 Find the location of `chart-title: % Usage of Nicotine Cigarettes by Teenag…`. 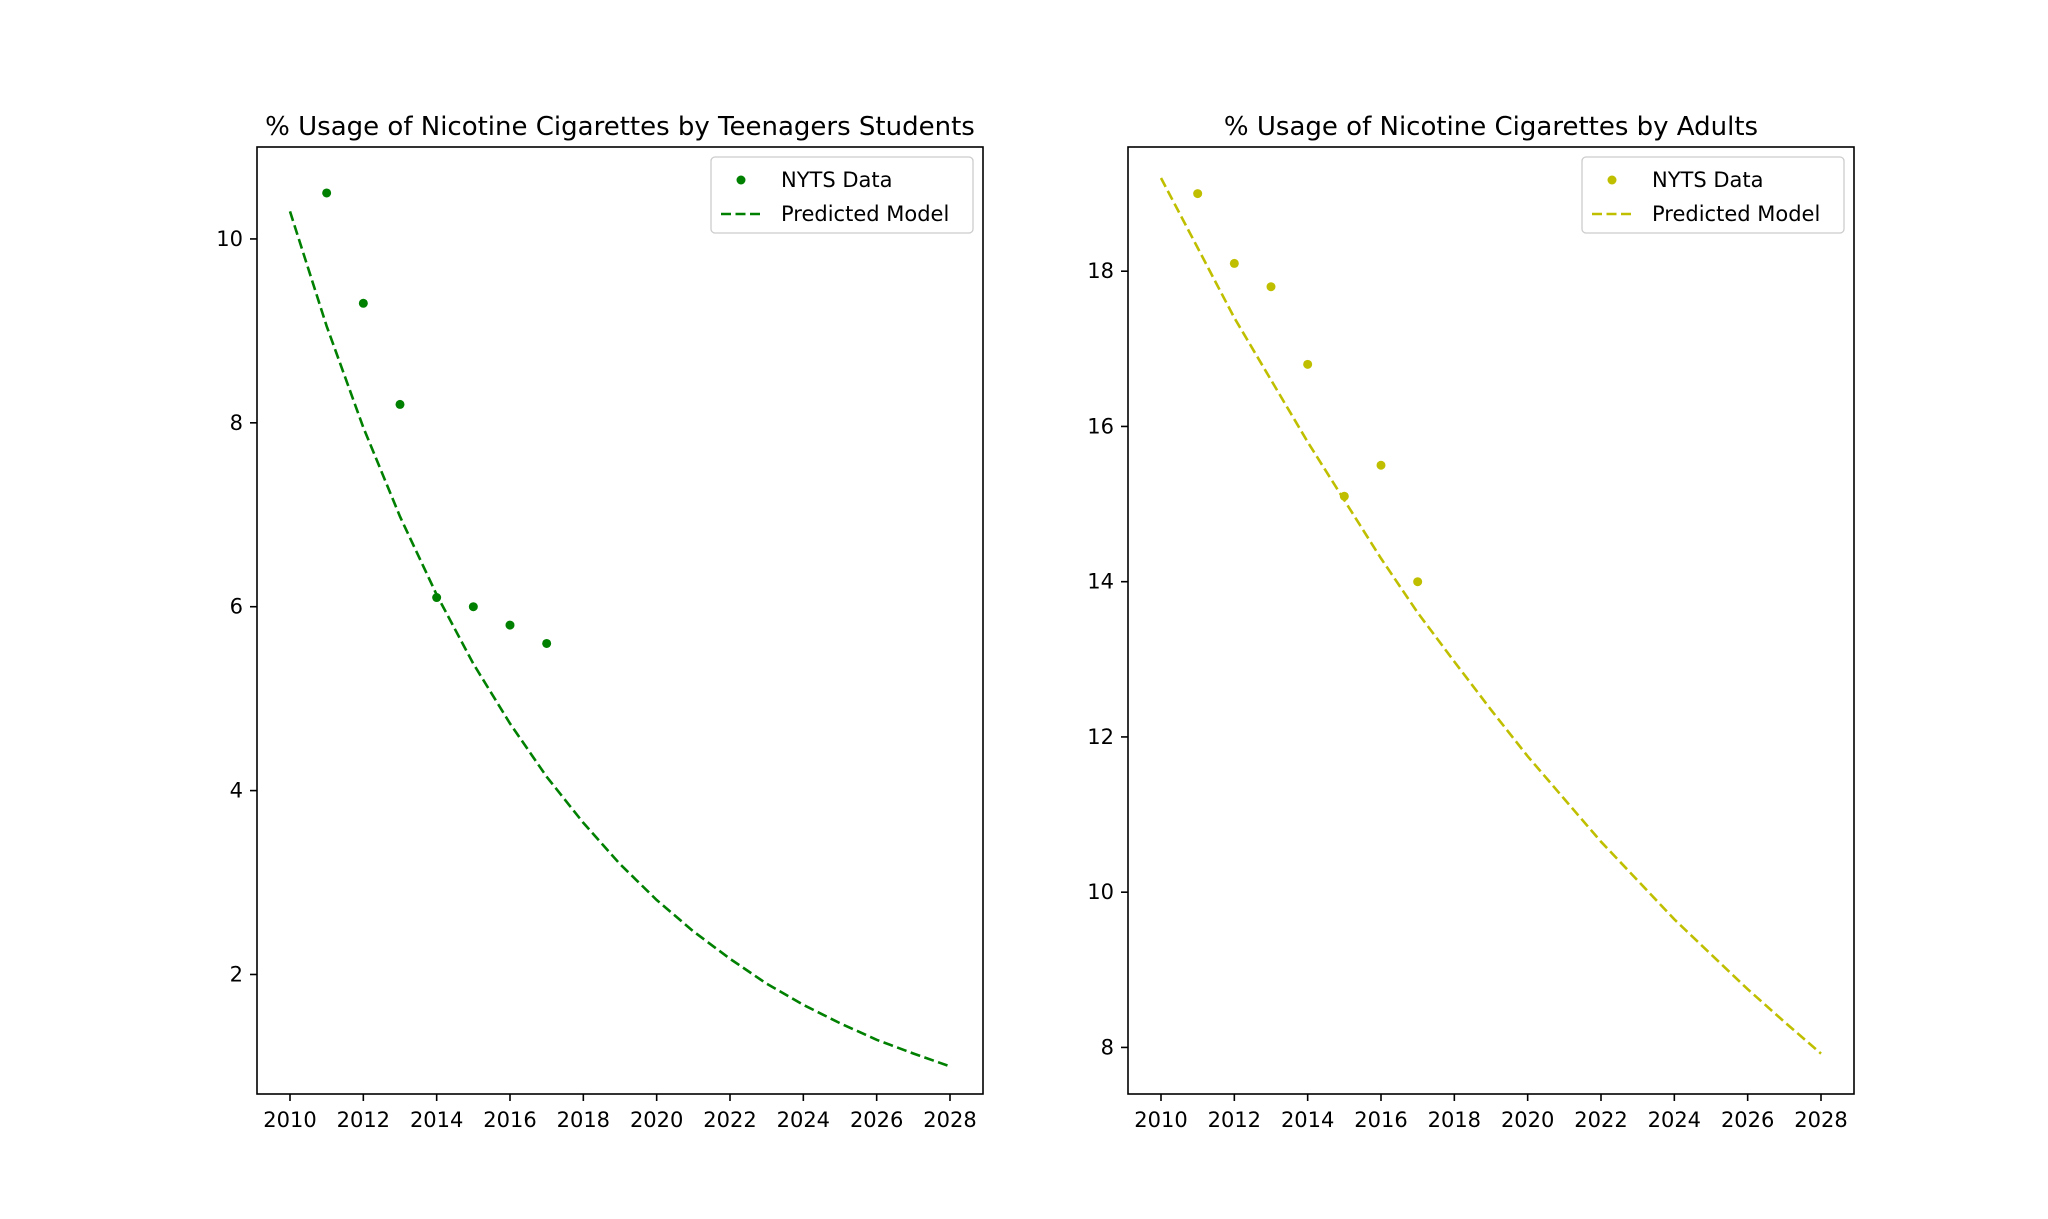

chart-title: % Usage of Nicotine Cigarettes by Teenag… is located at coordinates (620, 127).